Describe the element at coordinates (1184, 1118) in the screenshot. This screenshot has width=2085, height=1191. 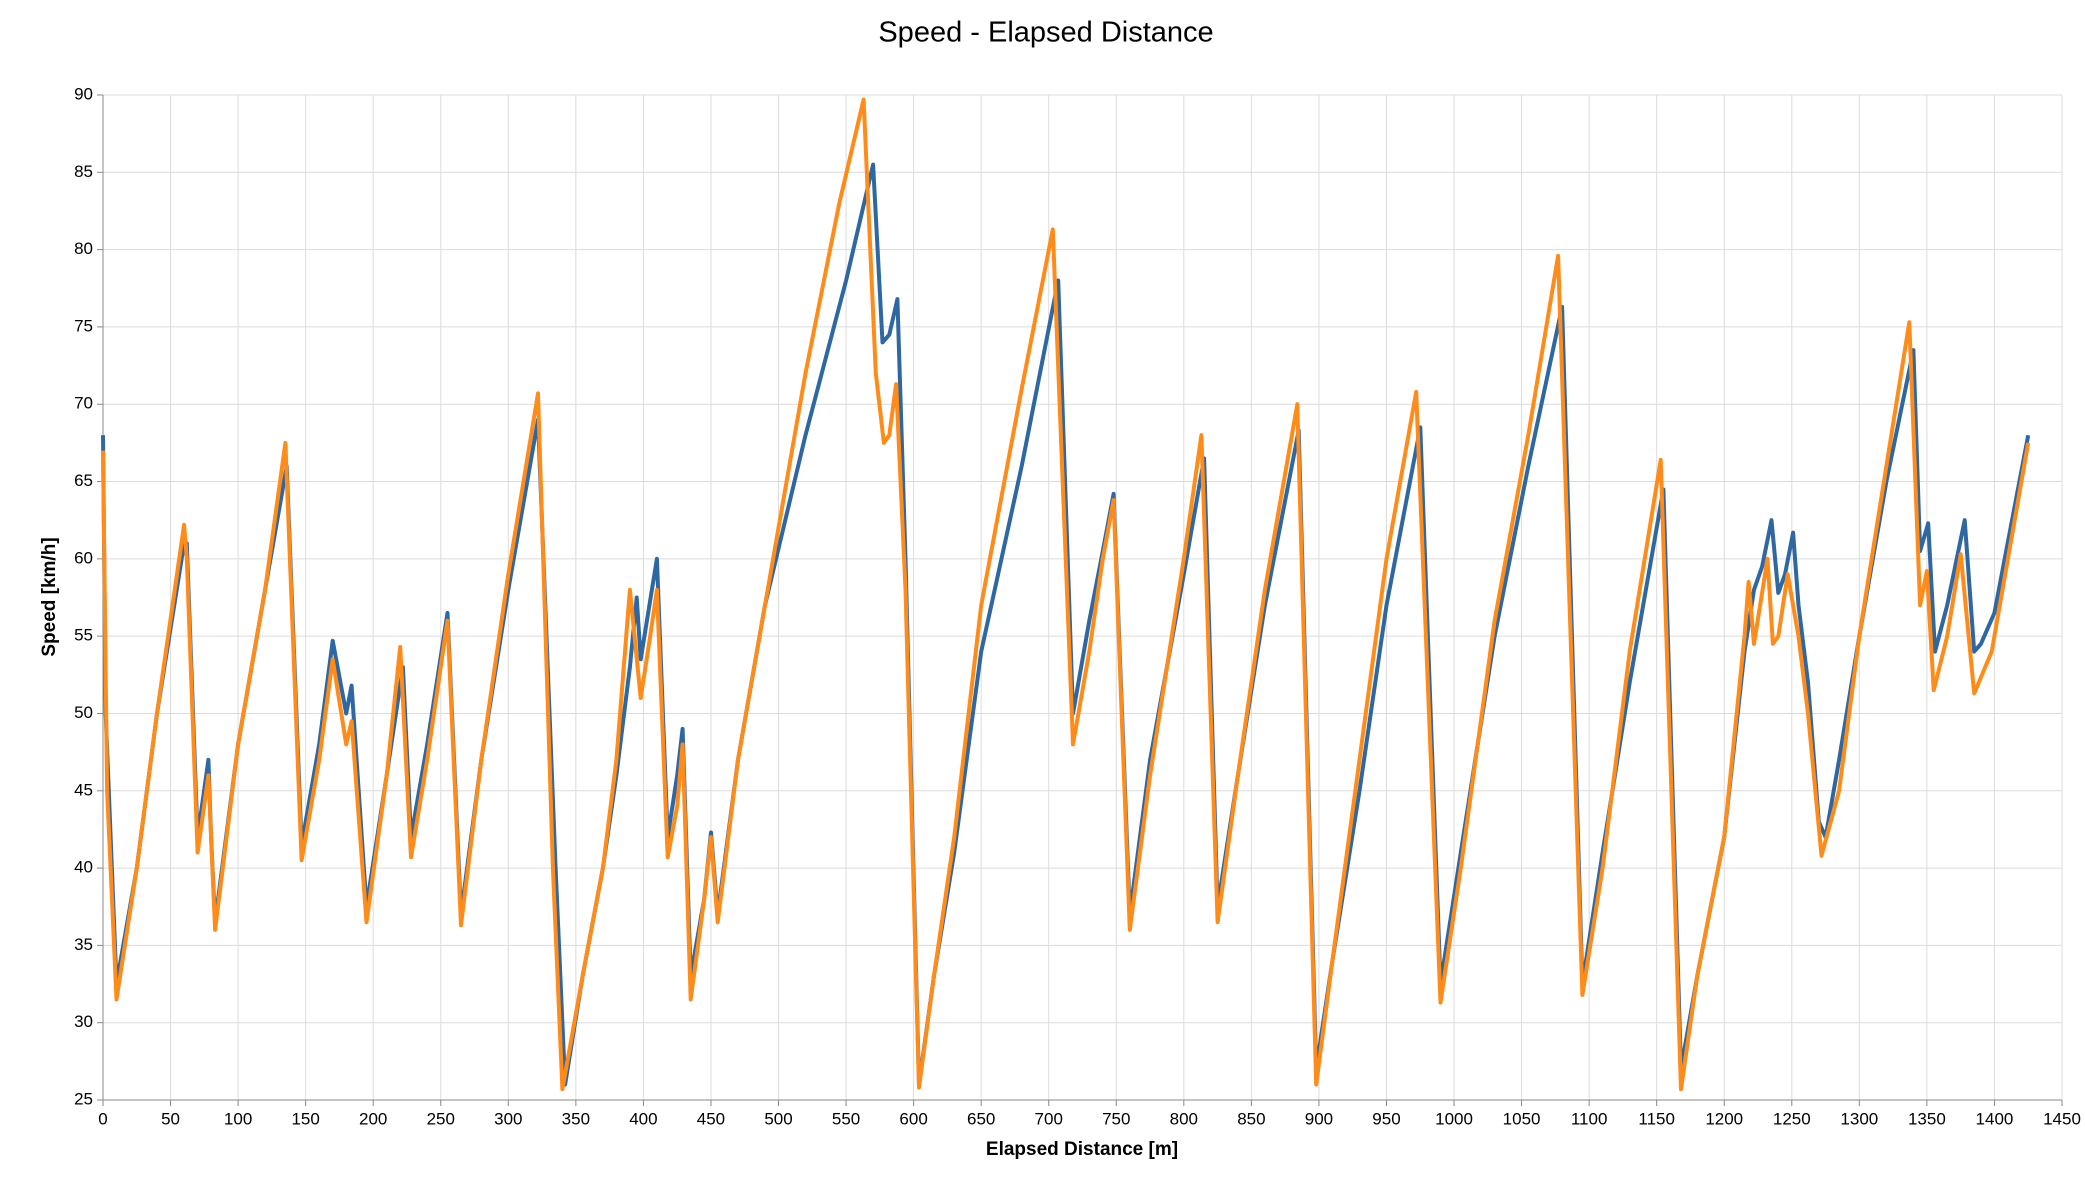
I see `x-tick-label: 800` at that location.